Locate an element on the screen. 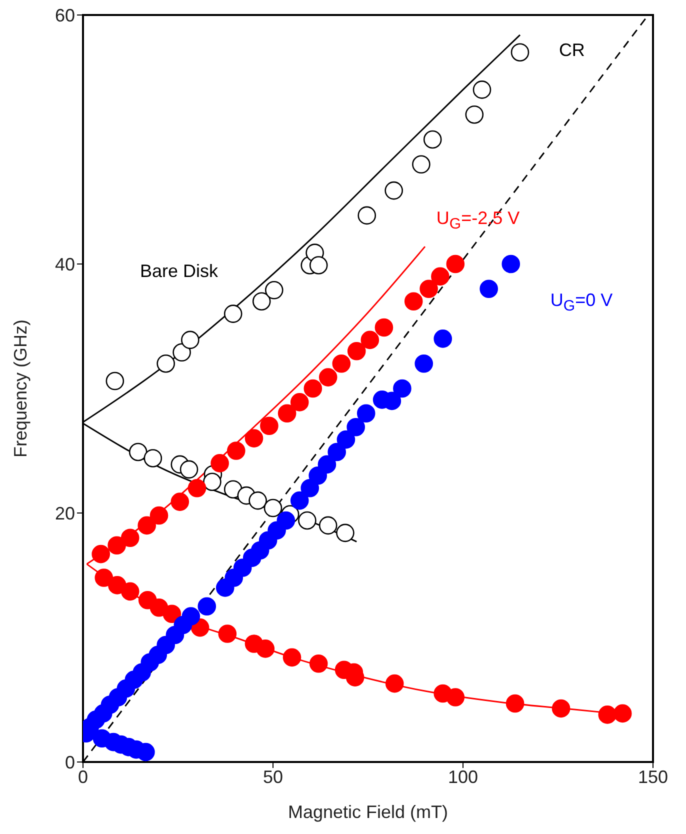 The image size is (686, 834). x-tick-label: 0 is located at coordinates (83, 776).